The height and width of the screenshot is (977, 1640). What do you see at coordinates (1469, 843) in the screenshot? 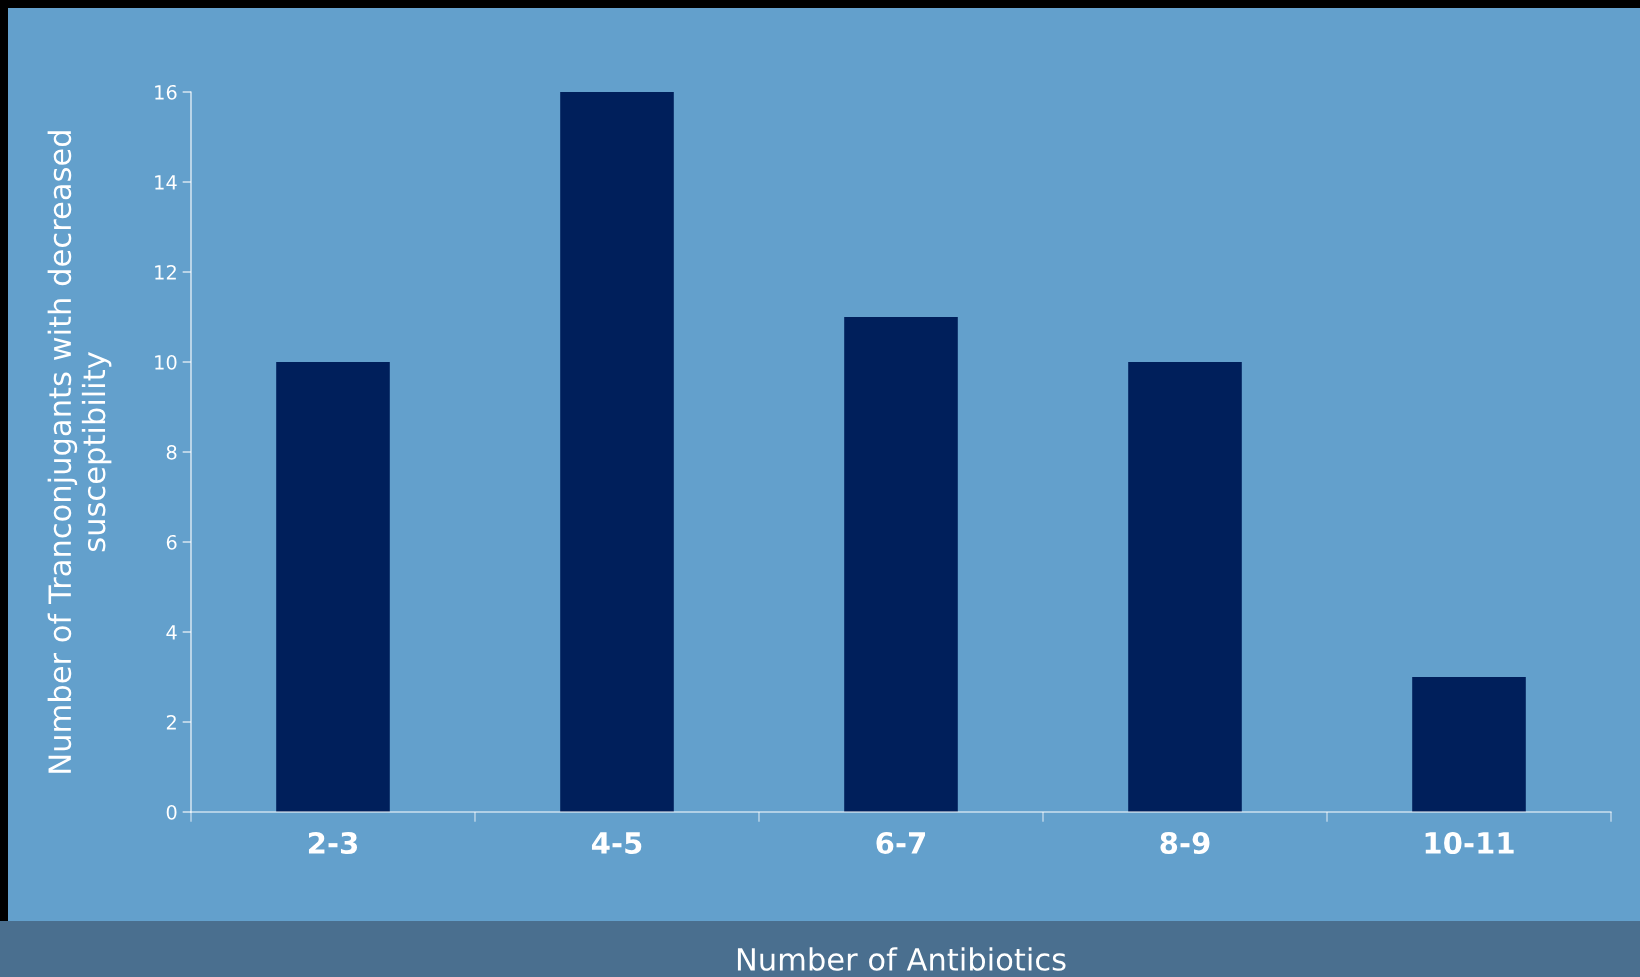
I see `x-tick-label: 10-11` at bounding box center [1469, 843].